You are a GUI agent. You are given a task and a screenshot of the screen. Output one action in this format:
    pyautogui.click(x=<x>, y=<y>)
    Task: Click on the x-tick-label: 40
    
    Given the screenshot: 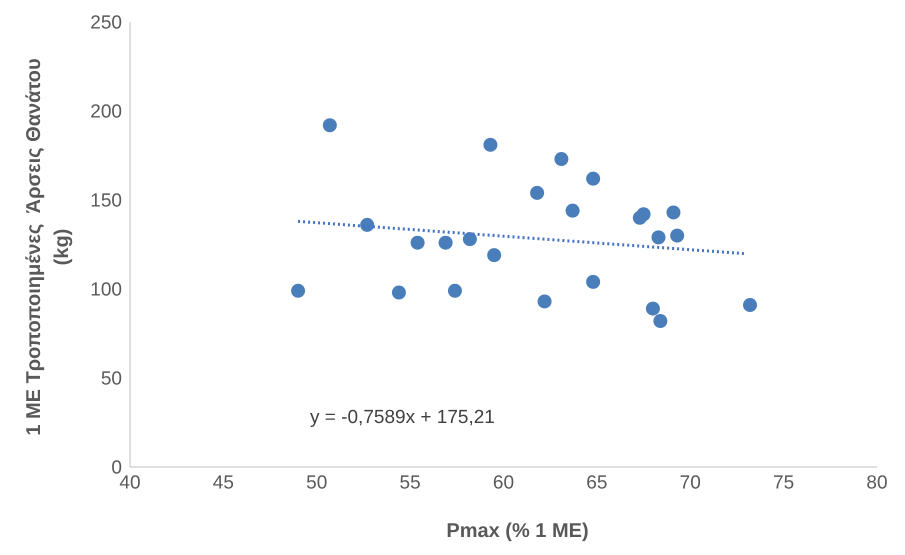 What is the action you would take?
    pyautogui.click(x=130, y=483)
    